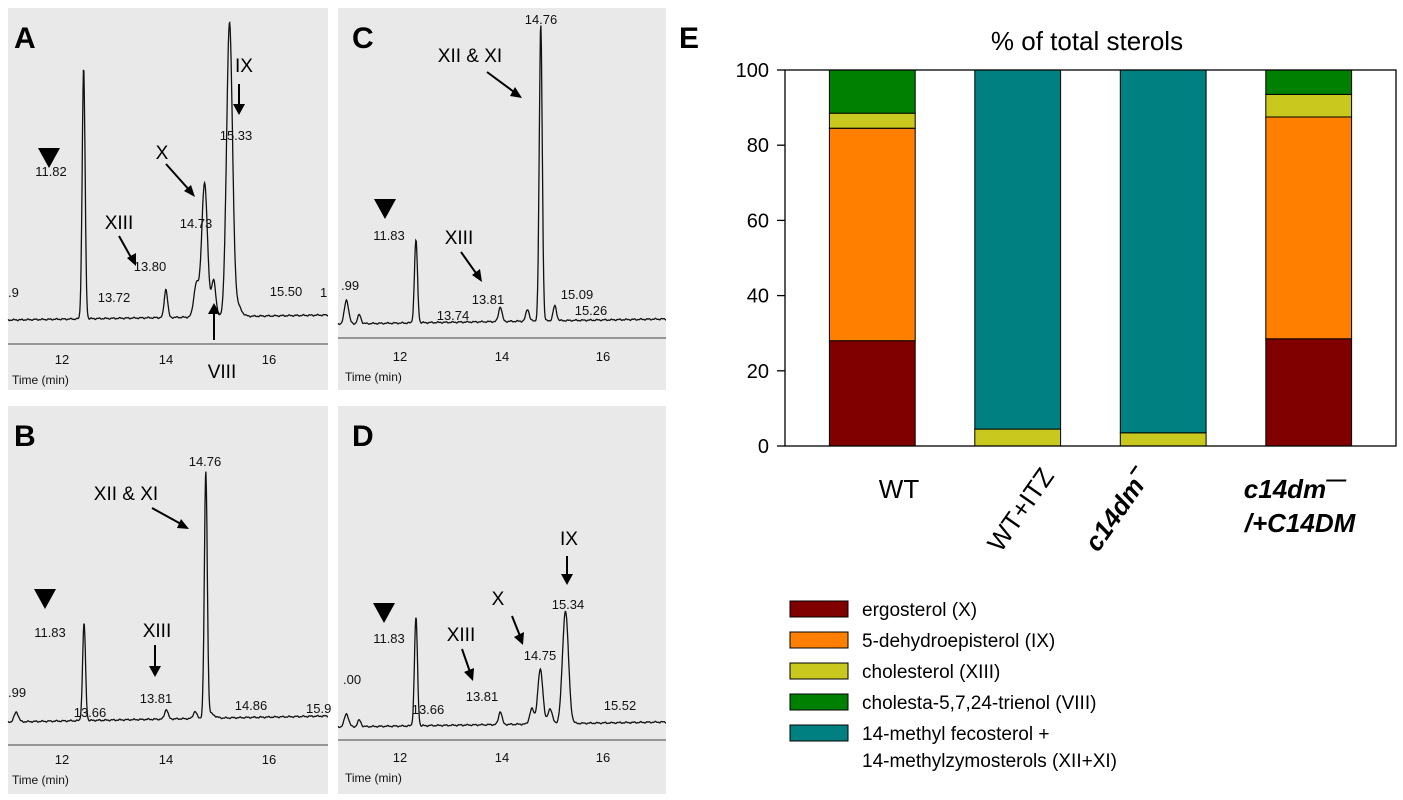 Image resolution: width=1403 pixels, height=800 pixels. What do you see at coordinates (689, 38) in the screenshot?
I see `panel-label-e: E` at bounding box center [689, 38].